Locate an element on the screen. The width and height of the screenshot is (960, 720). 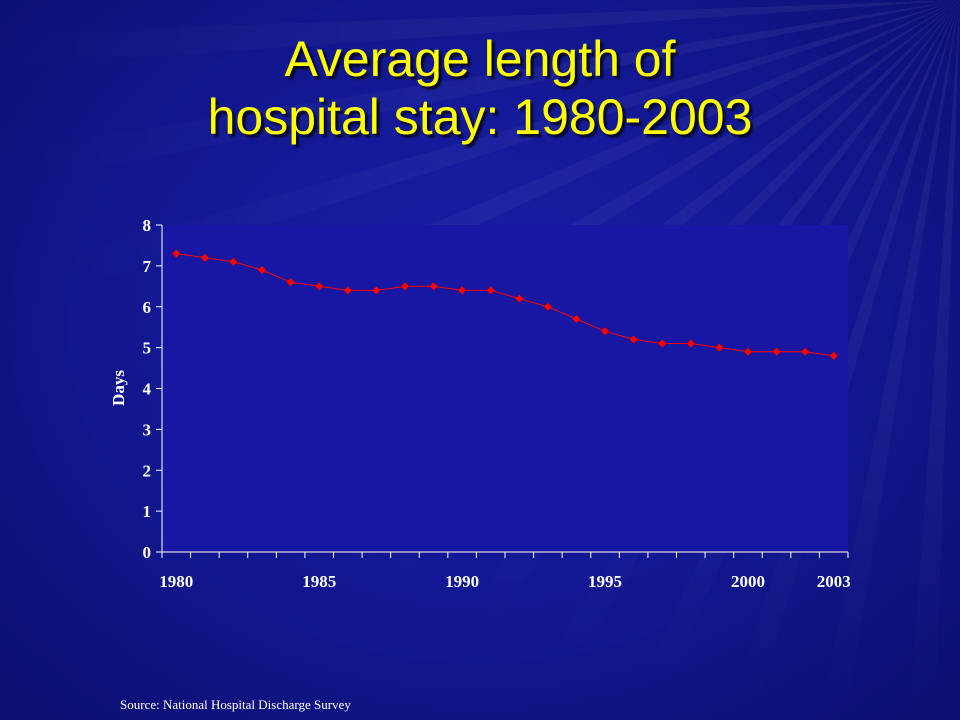
x-tick-label: 1985 is located at coordinates (319, 581).